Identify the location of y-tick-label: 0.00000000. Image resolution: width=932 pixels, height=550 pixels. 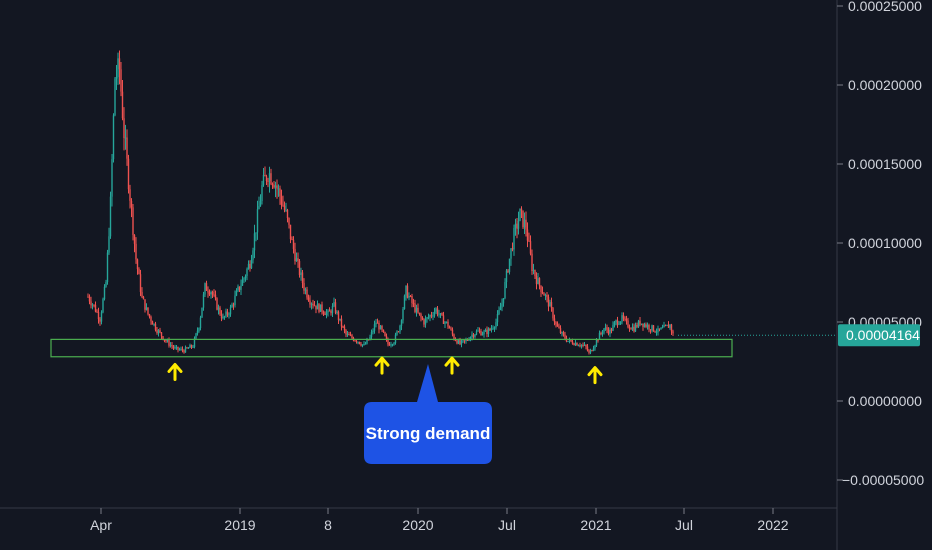
(885, 401).